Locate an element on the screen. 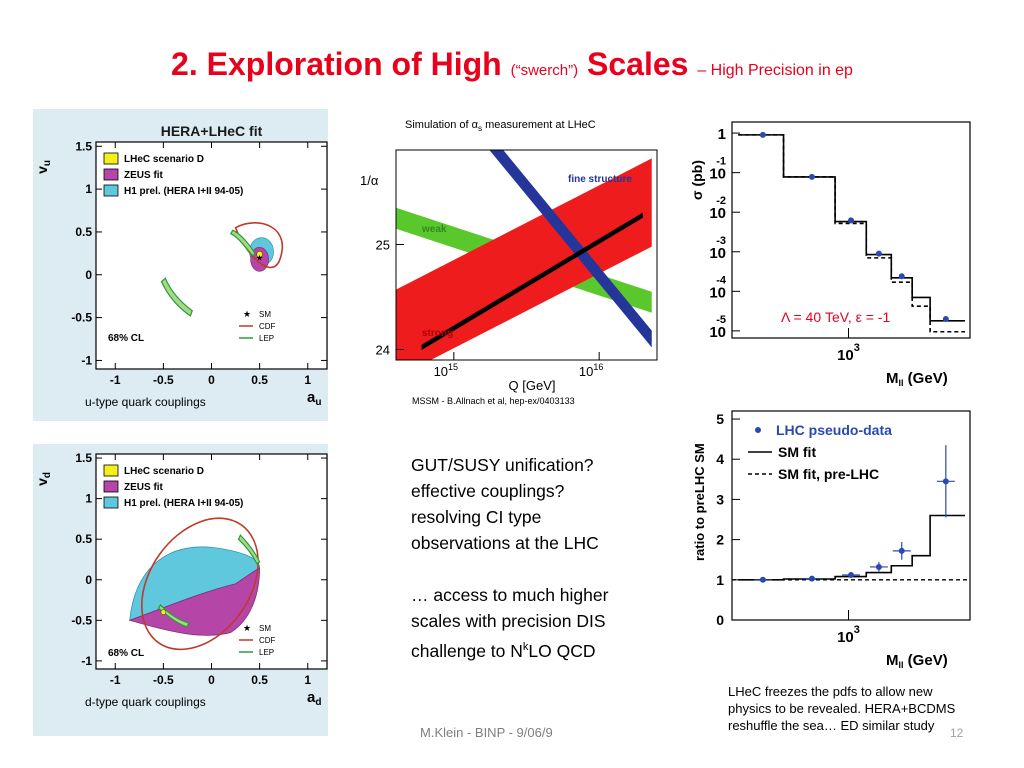 This screenshot has width=1024, height=768. y-tick-exponent: -3 is located at coordinates (721, 241).